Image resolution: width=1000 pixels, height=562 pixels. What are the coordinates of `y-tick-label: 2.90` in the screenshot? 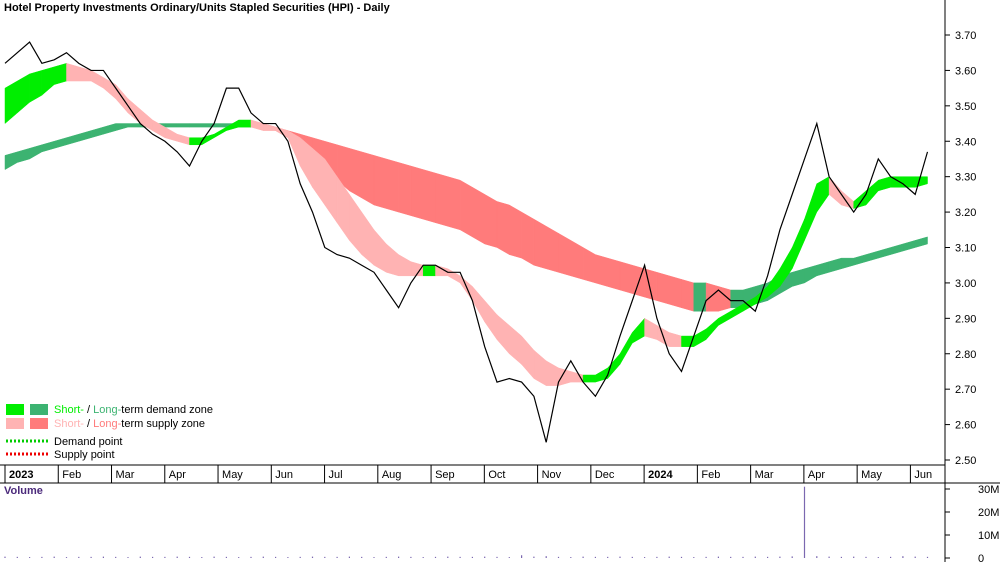 It's located at (965, 319).